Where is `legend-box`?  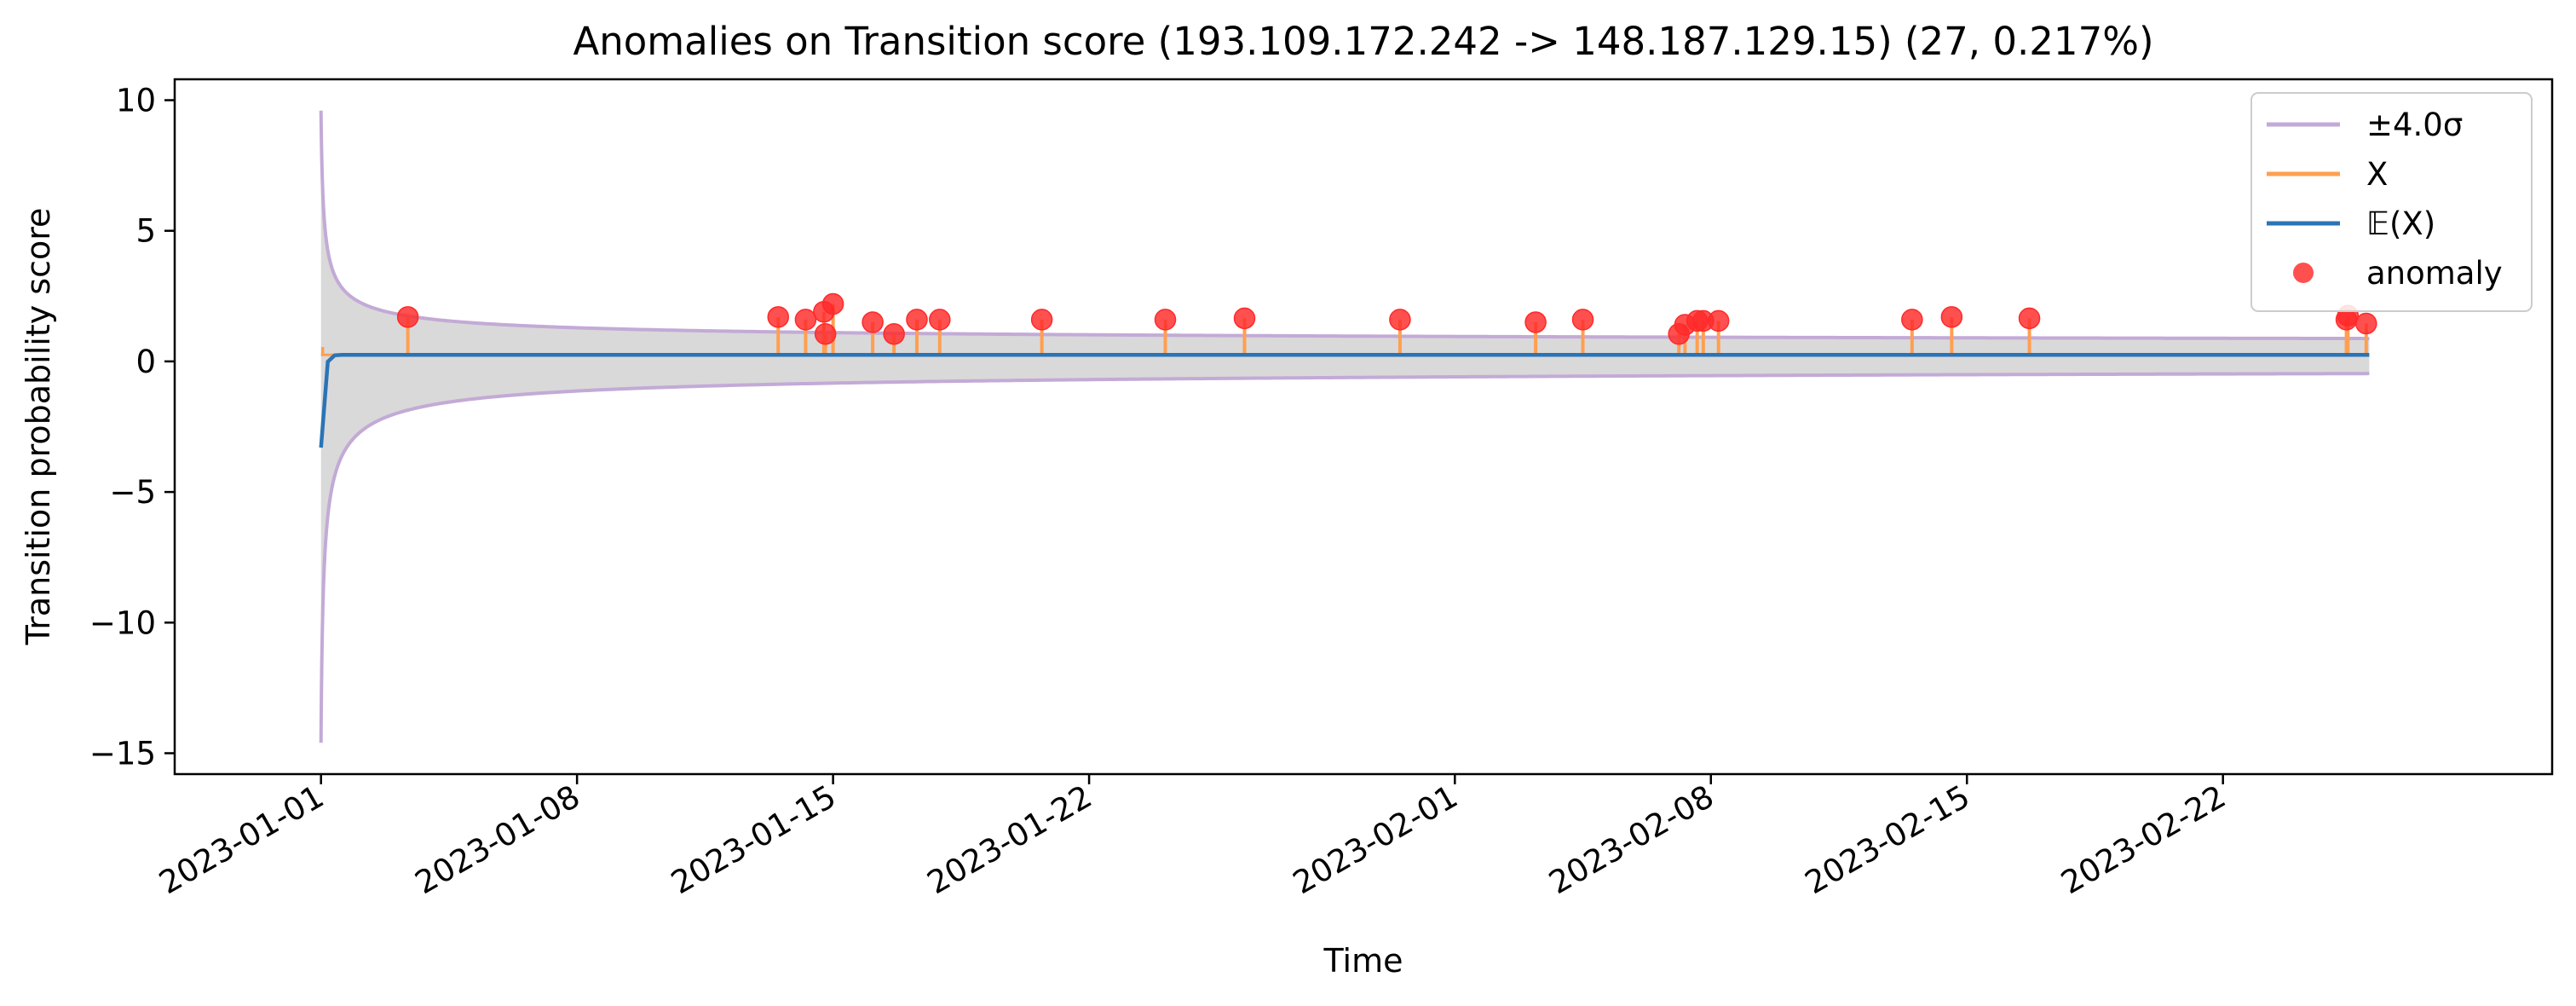
legend-box is located at coordinates (2391, 202).